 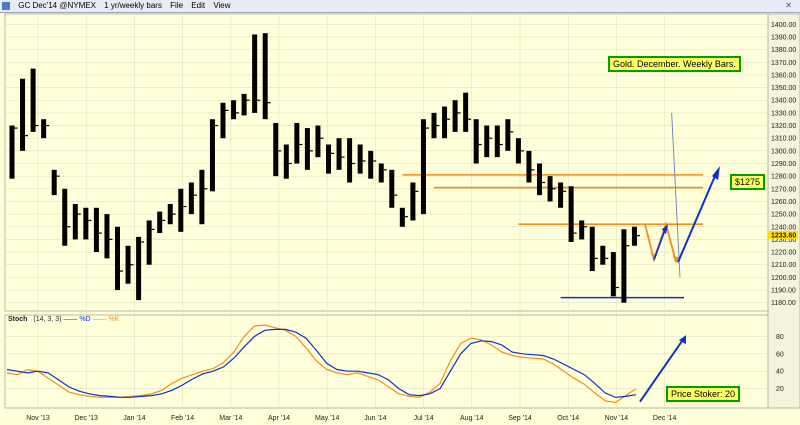 I want to click on arrowhead-blue, so click(x=716, y=173).